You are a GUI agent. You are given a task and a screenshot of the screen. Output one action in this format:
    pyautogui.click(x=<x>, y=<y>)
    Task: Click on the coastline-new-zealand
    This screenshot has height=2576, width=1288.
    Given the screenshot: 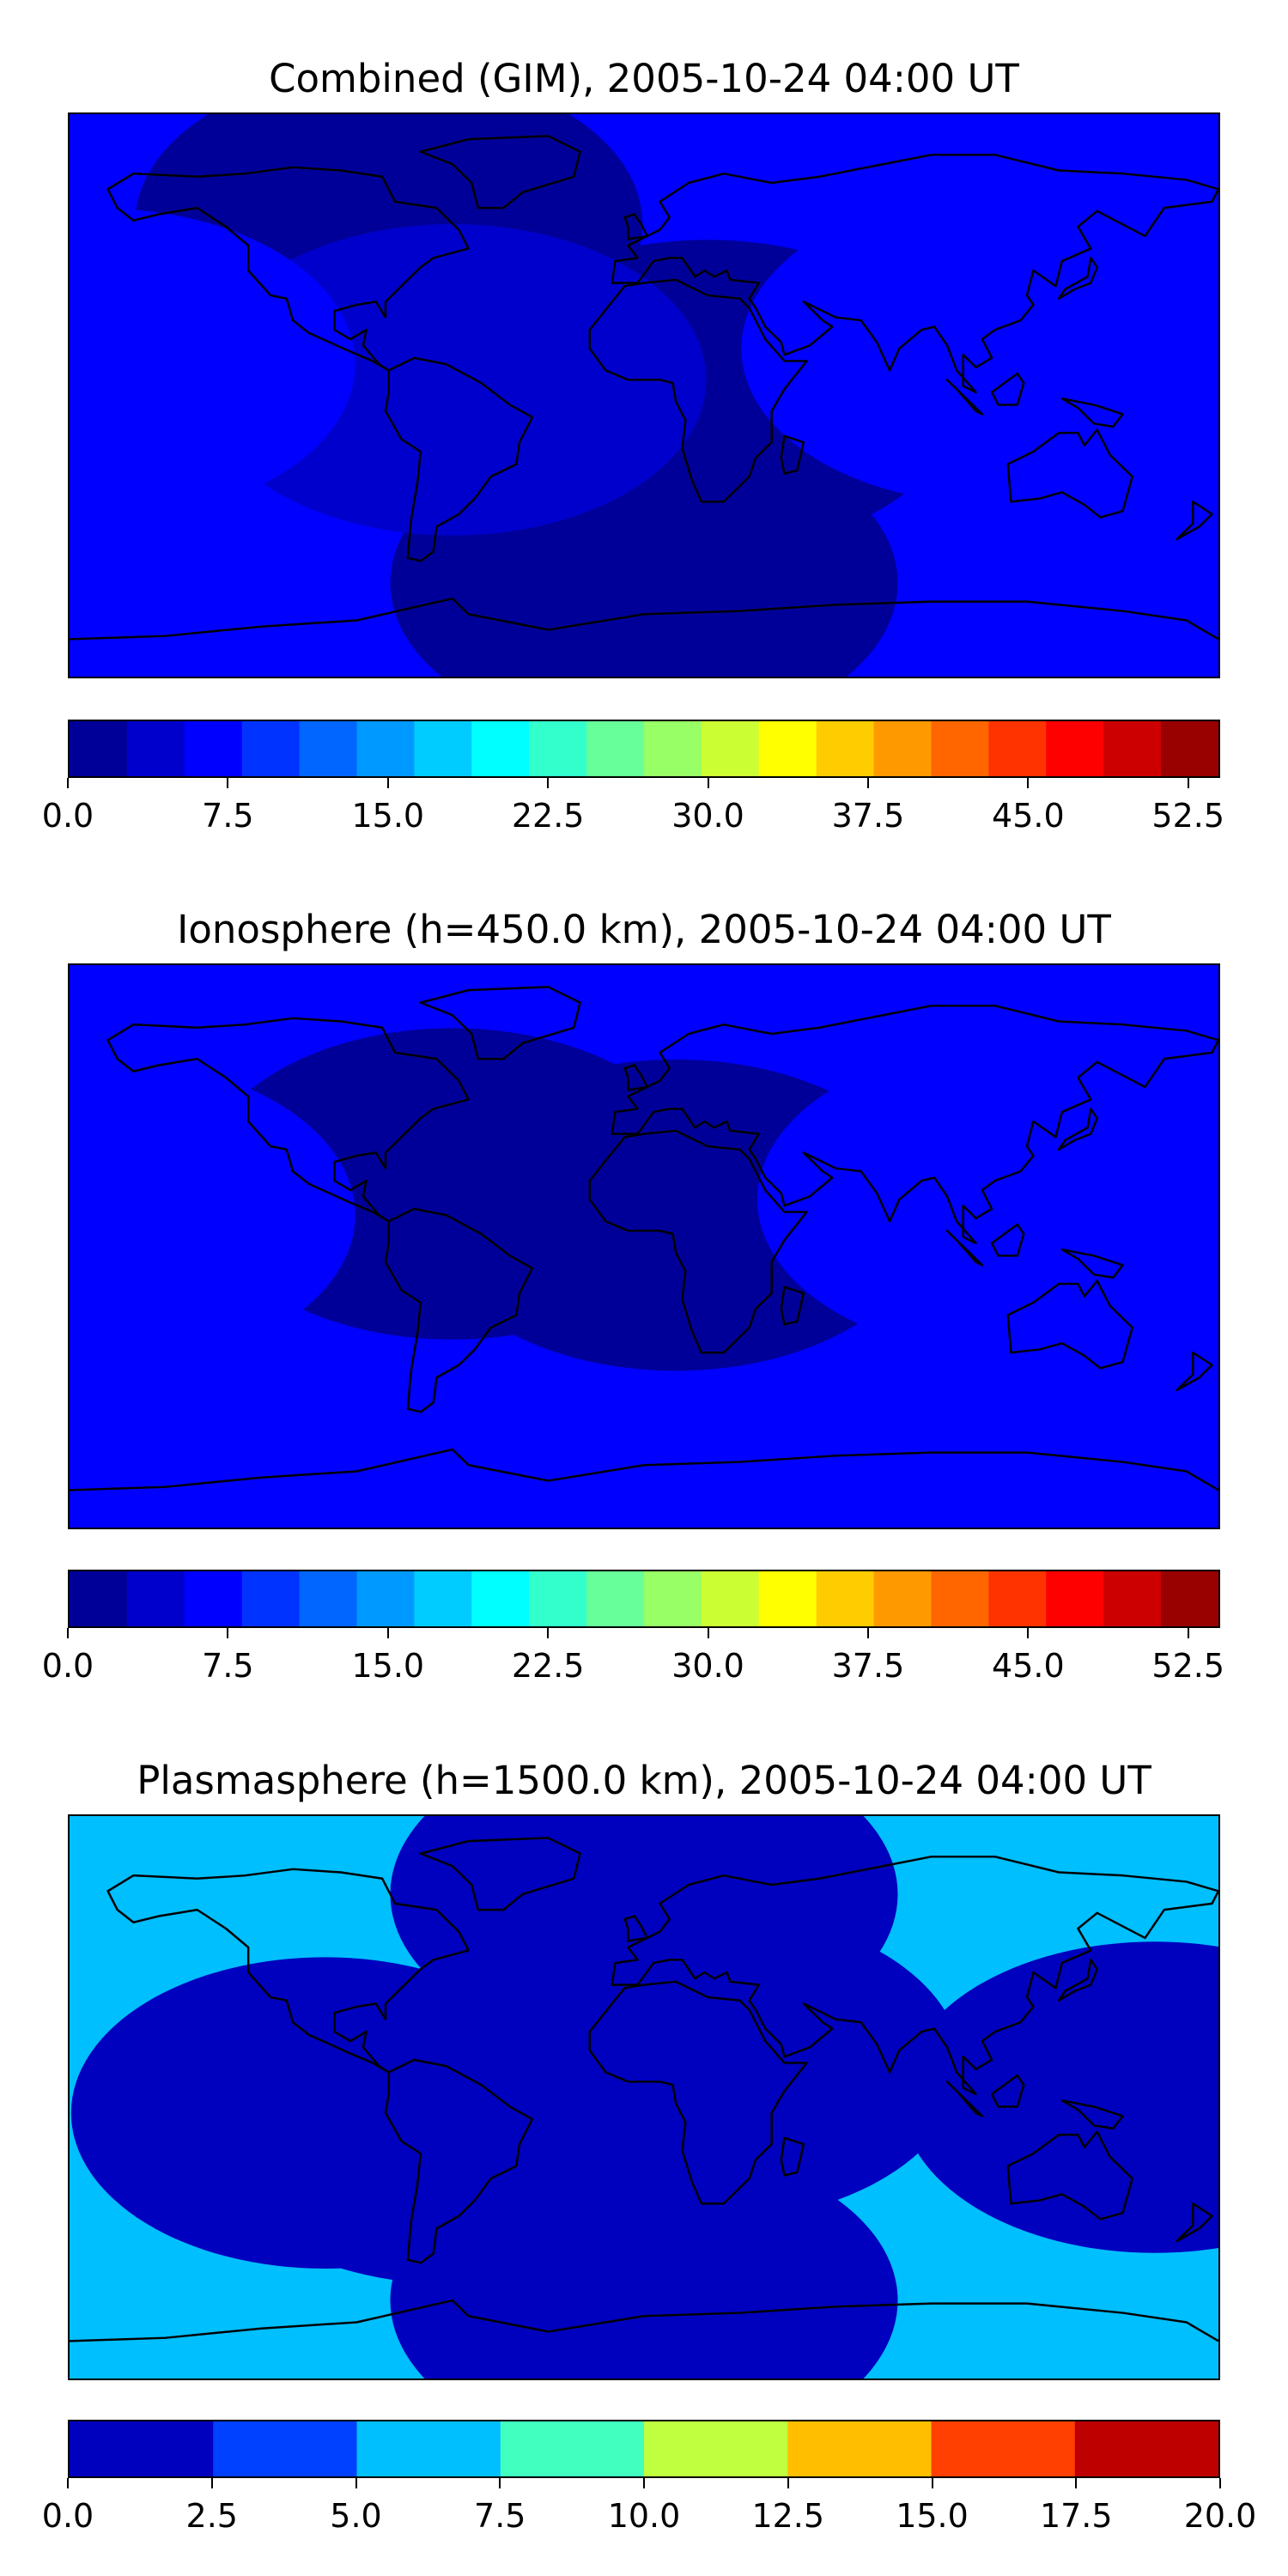 What is the action you would take?
    pyautogui.click(x=1195, y=2222)
    